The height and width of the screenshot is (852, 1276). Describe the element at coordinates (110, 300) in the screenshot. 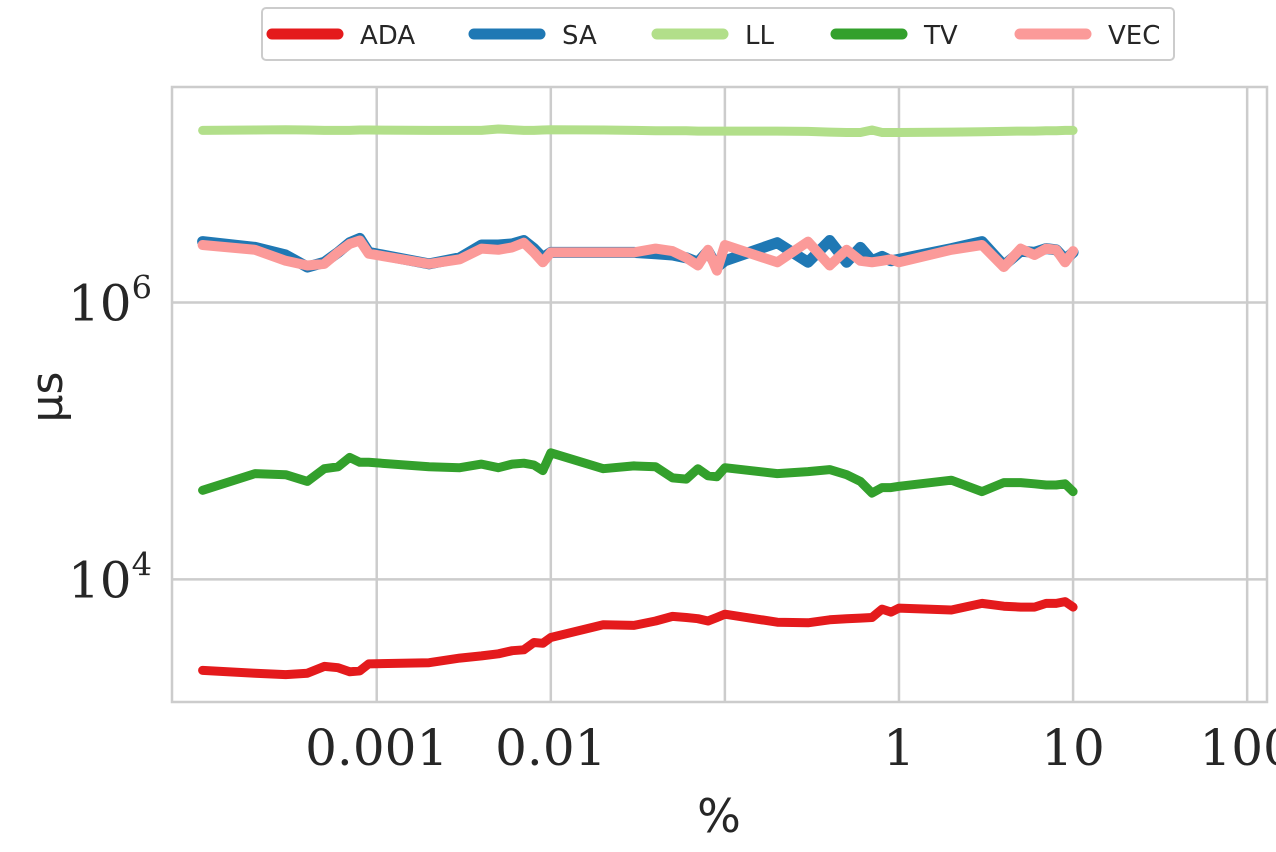

I see `y-tick-label: 10⁶` at that location.